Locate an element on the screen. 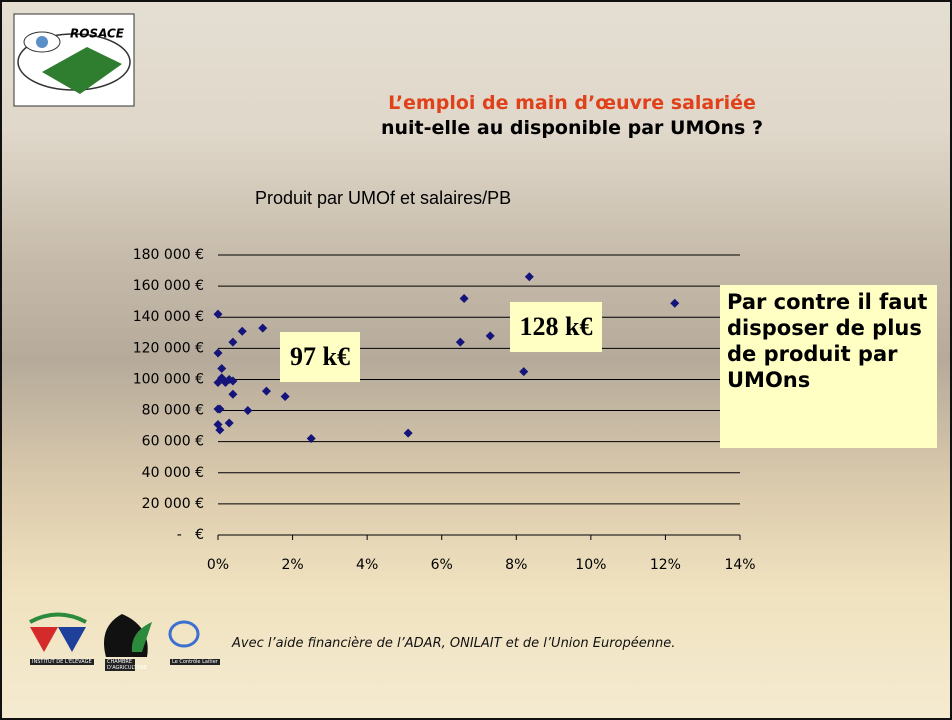  y-tick-label: 140 000 € is located at coordinates (168, 317).